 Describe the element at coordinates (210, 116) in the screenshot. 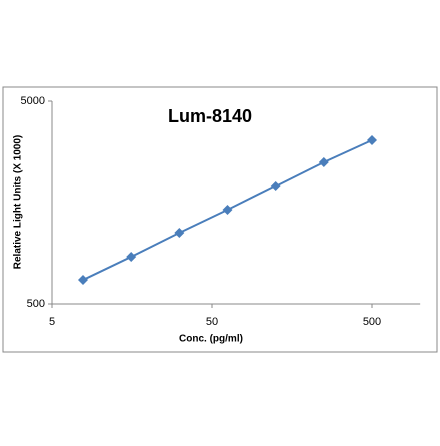

I see `chart-title: Lum-8140` at that location.